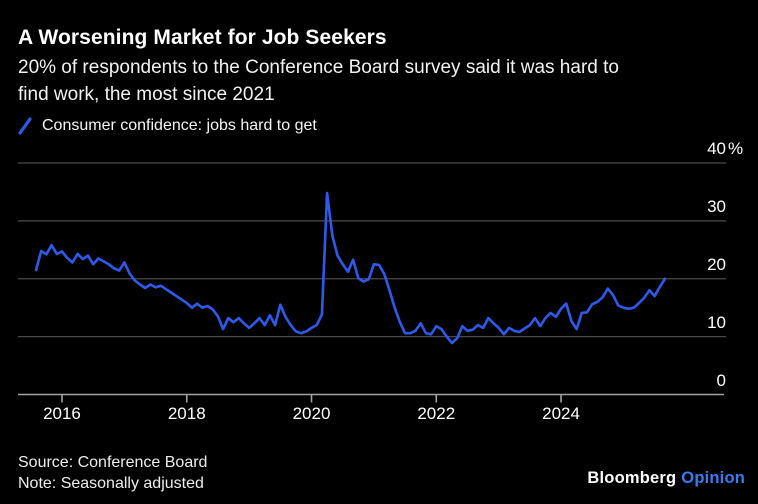 The image size is (758, 504). Describe the element at coordinates (725, 148) in the screenshot. I see `y-axis-label: 40%` at that location.